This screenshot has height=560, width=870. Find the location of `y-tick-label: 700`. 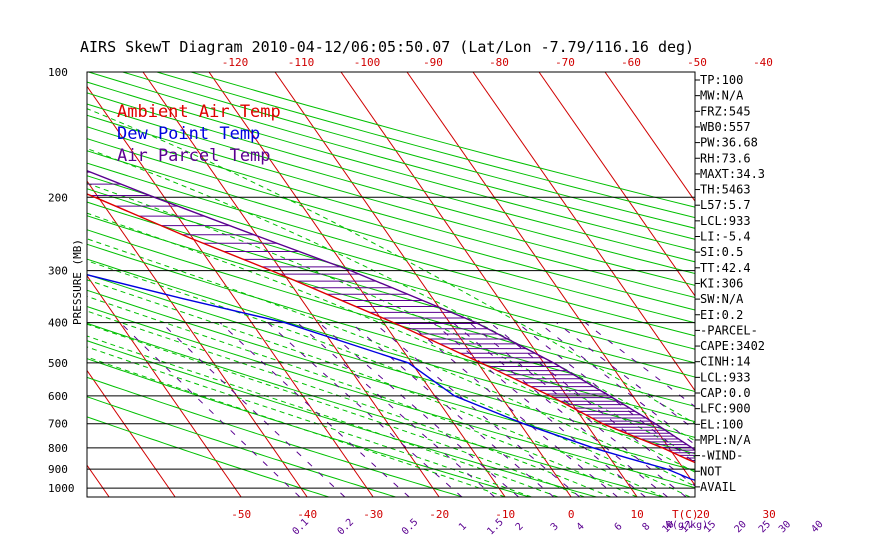

y-tick-label: 700 is located at coordinates (58, 424).